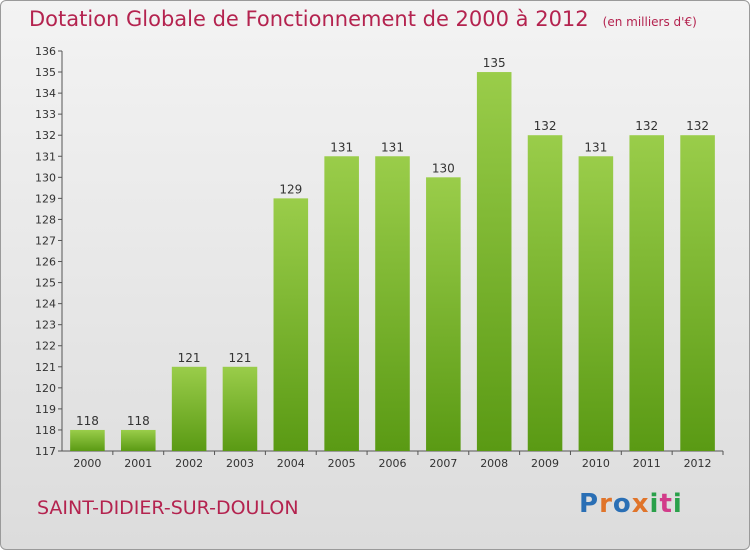 This screenshot has width=750, height=550. I want to click on bar-2001, so click(138, 440).